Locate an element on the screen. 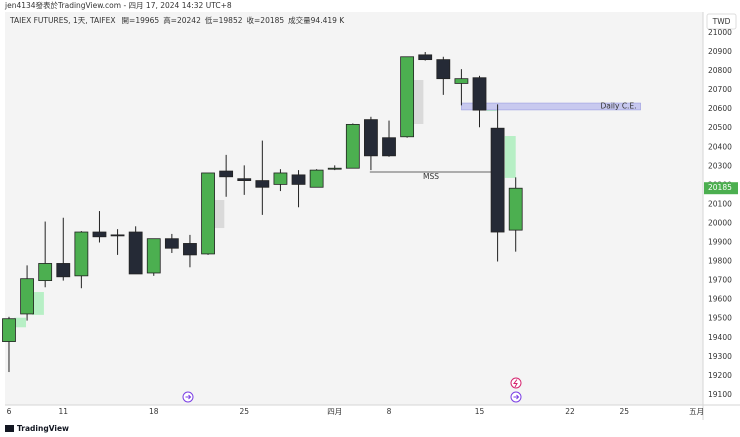 This screenshot has width=740, height=437. last-price-label: 20185 is located at coordinates (720, 187).